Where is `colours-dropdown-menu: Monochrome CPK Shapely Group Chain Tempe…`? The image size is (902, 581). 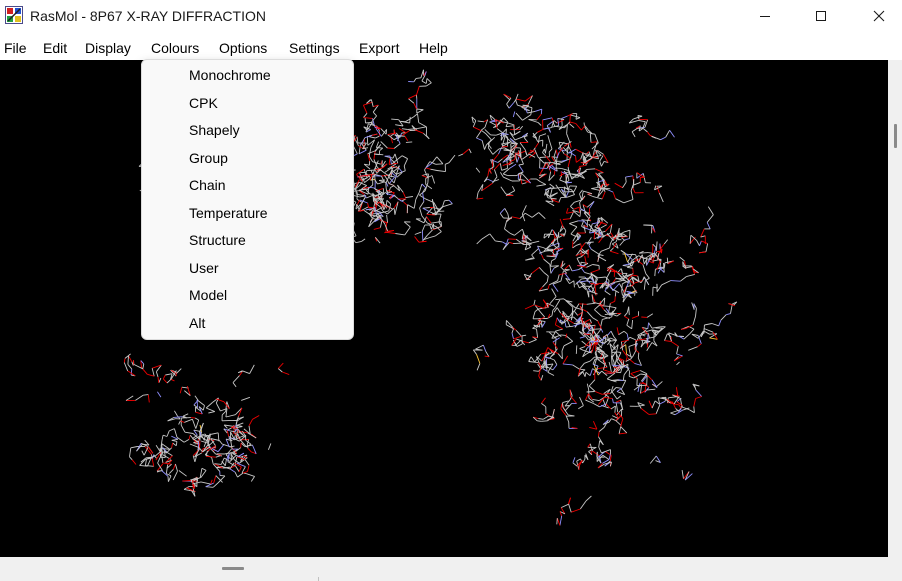 colours-dropdown-menu: Monochrome CPK Shapely Group Chain Tempe… is located at coordinates (247, 199).